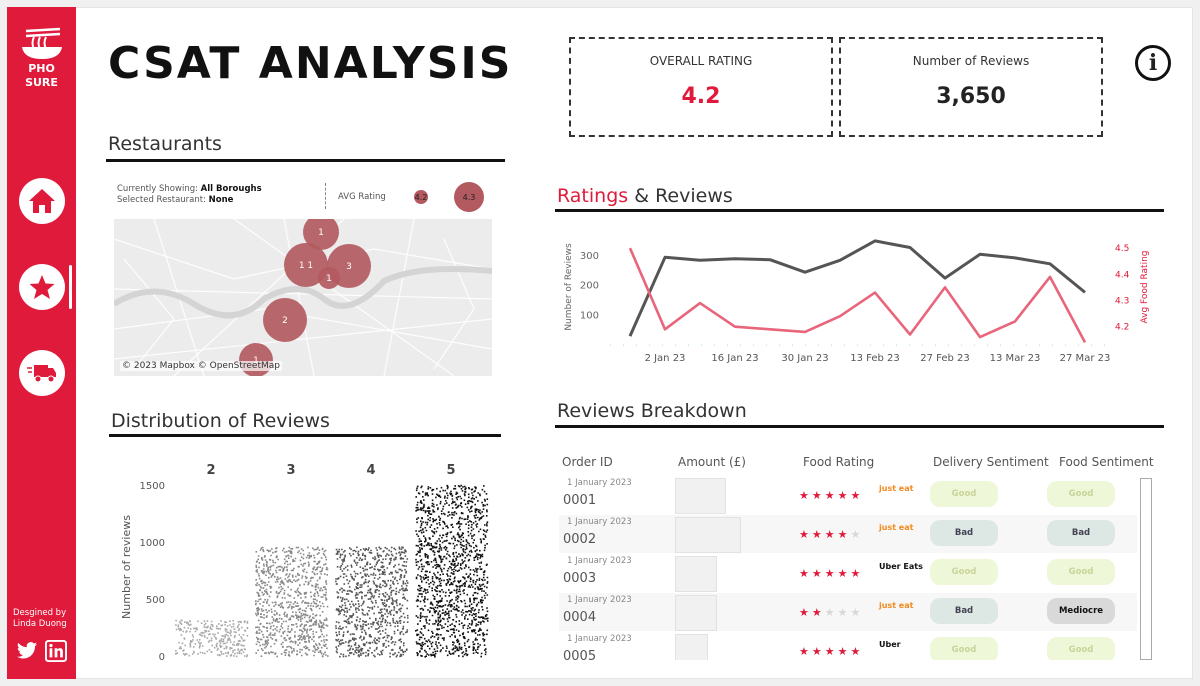  What do you see at coordinates (231, 189) in the screenshot?
I see `showing-value: All Boroughs` at bounding box center [231, 189].